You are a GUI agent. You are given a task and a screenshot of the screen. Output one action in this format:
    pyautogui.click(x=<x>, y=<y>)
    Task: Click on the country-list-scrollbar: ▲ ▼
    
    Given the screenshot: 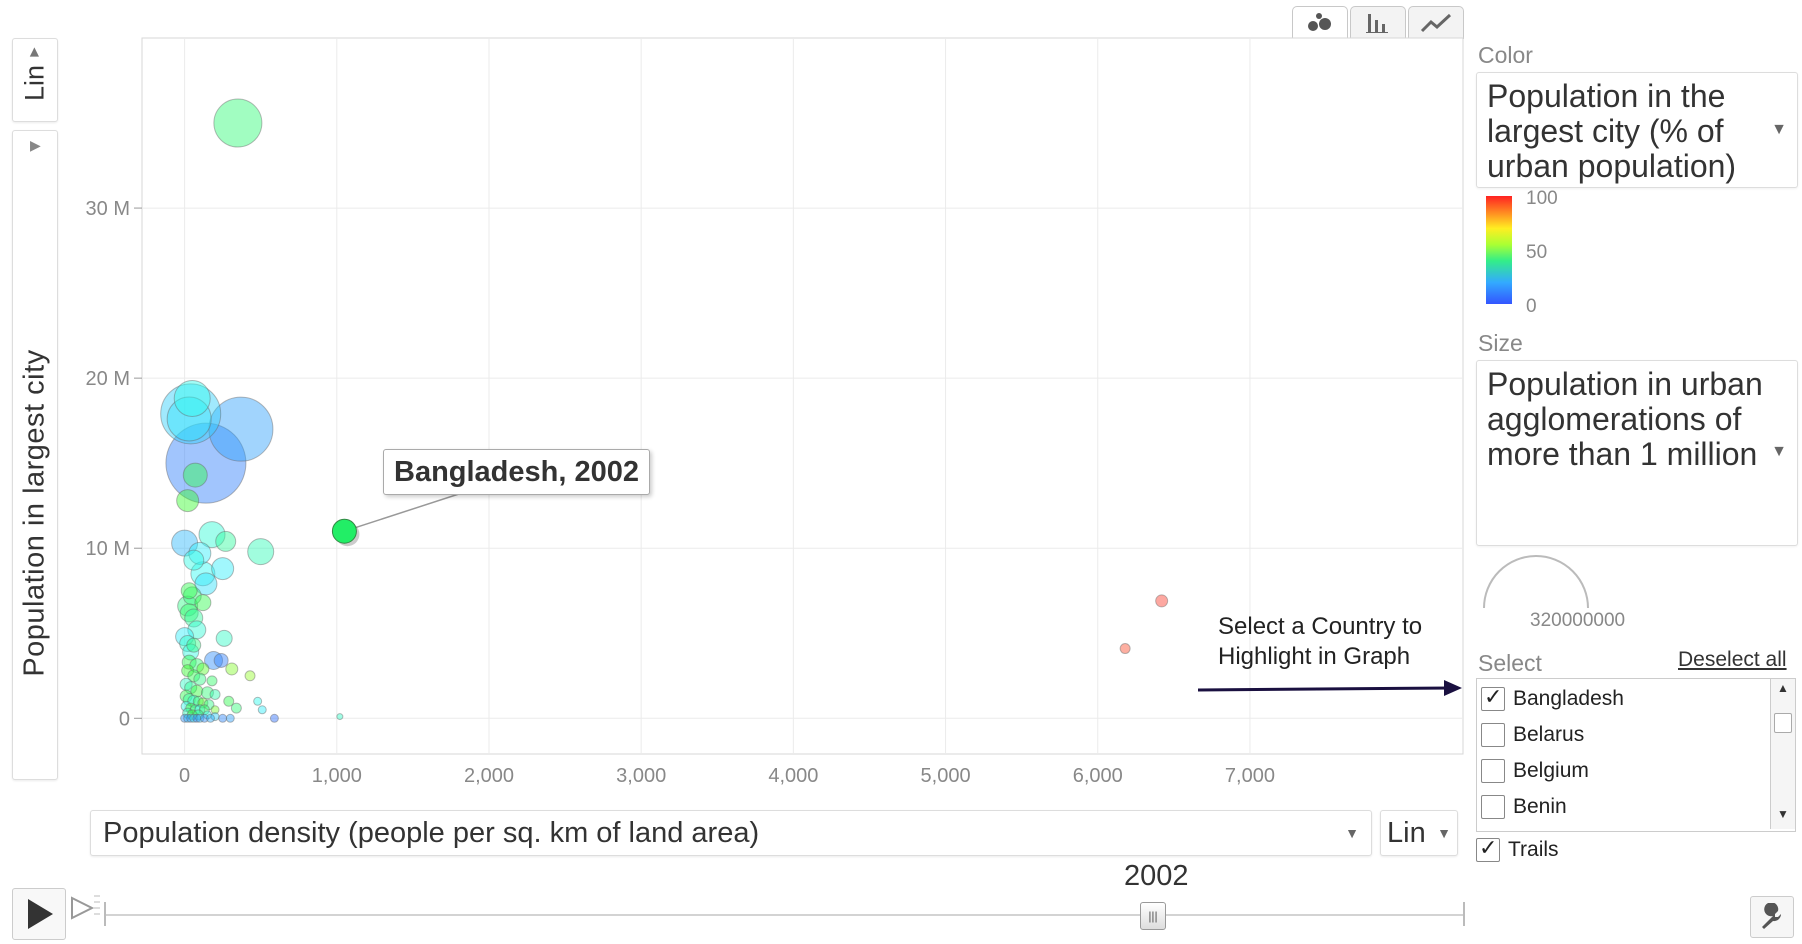 What is the action you would take?
    pyautogui.click(x=1782, y=754)
    